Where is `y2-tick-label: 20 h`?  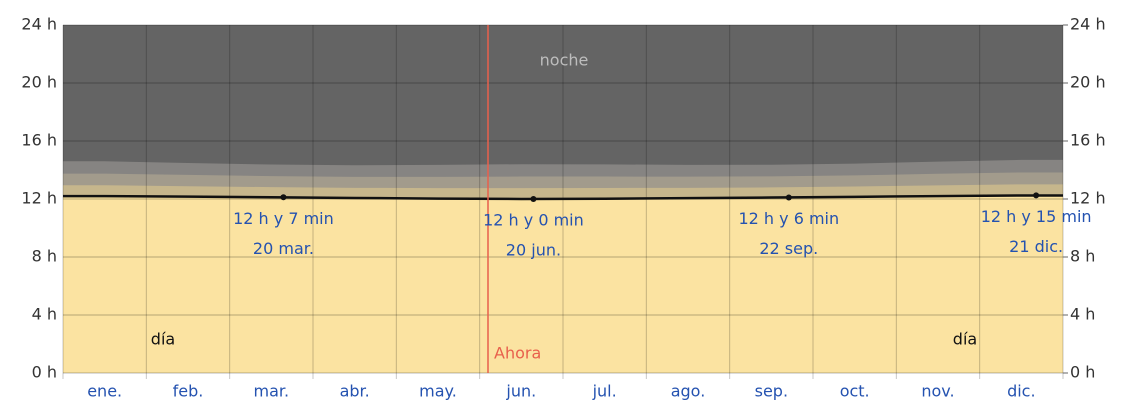
y2-tick-label: 20 h is located at coordinates (1088, 82).